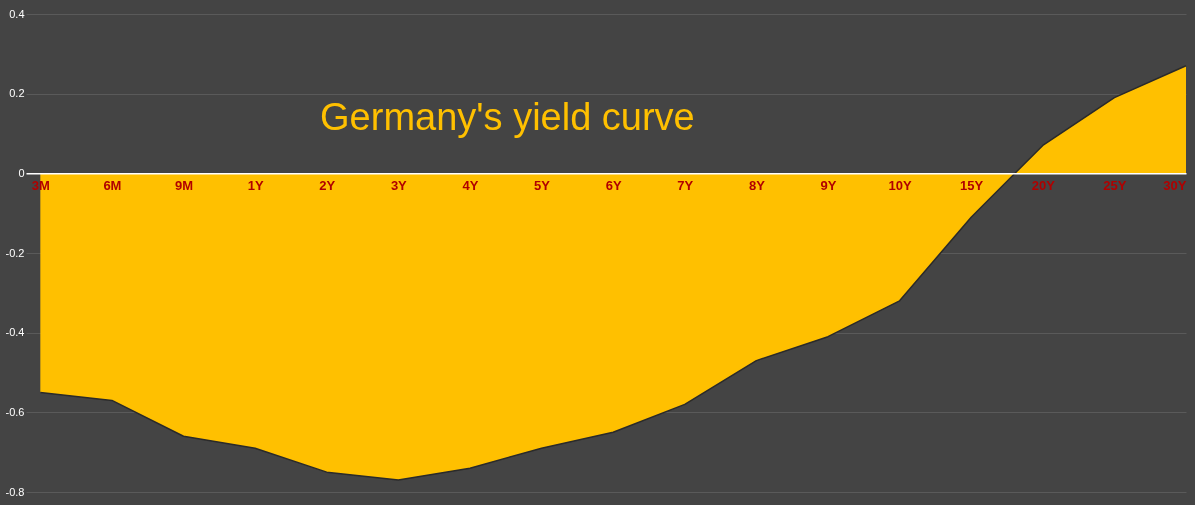  What do you see at coordinates (15, 332) in the screenshot?
I see `y-tick-label: -0.4` at bounding box center [15, 332].